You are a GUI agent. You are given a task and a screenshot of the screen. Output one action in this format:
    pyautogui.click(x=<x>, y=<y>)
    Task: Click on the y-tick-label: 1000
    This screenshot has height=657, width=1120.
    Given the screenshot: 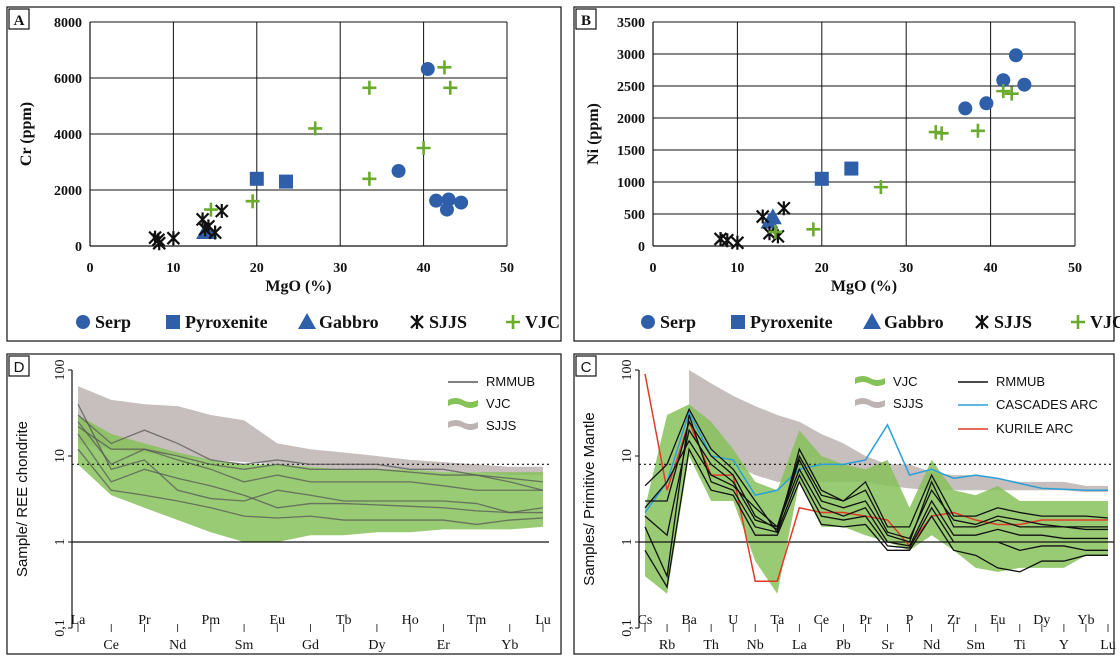 What is the action you would take?
    pyautogui.click(x=631, y=183)
    